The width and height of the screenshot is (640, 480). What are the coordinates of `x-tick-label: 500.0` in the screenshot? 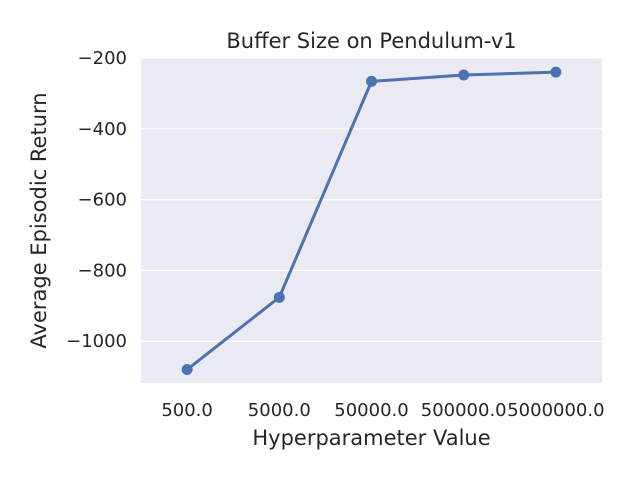 It's located at (187, 410).